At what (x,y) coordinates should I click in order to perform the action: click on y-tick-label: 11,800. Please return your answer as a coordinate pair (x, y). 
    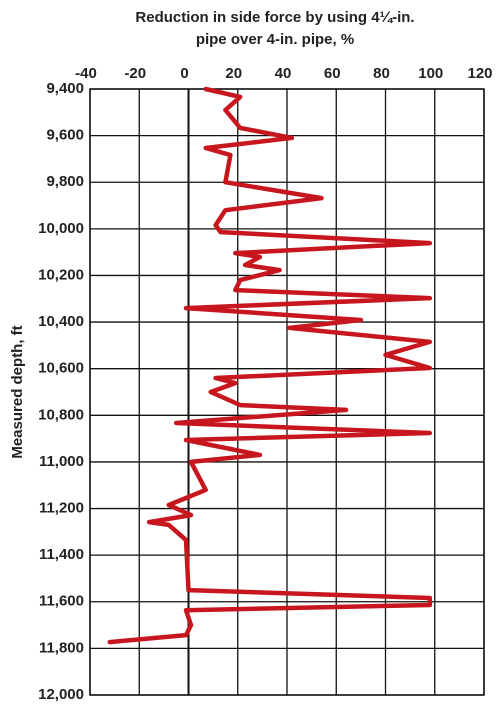
    Looking at the image, I should click on (61, 647).